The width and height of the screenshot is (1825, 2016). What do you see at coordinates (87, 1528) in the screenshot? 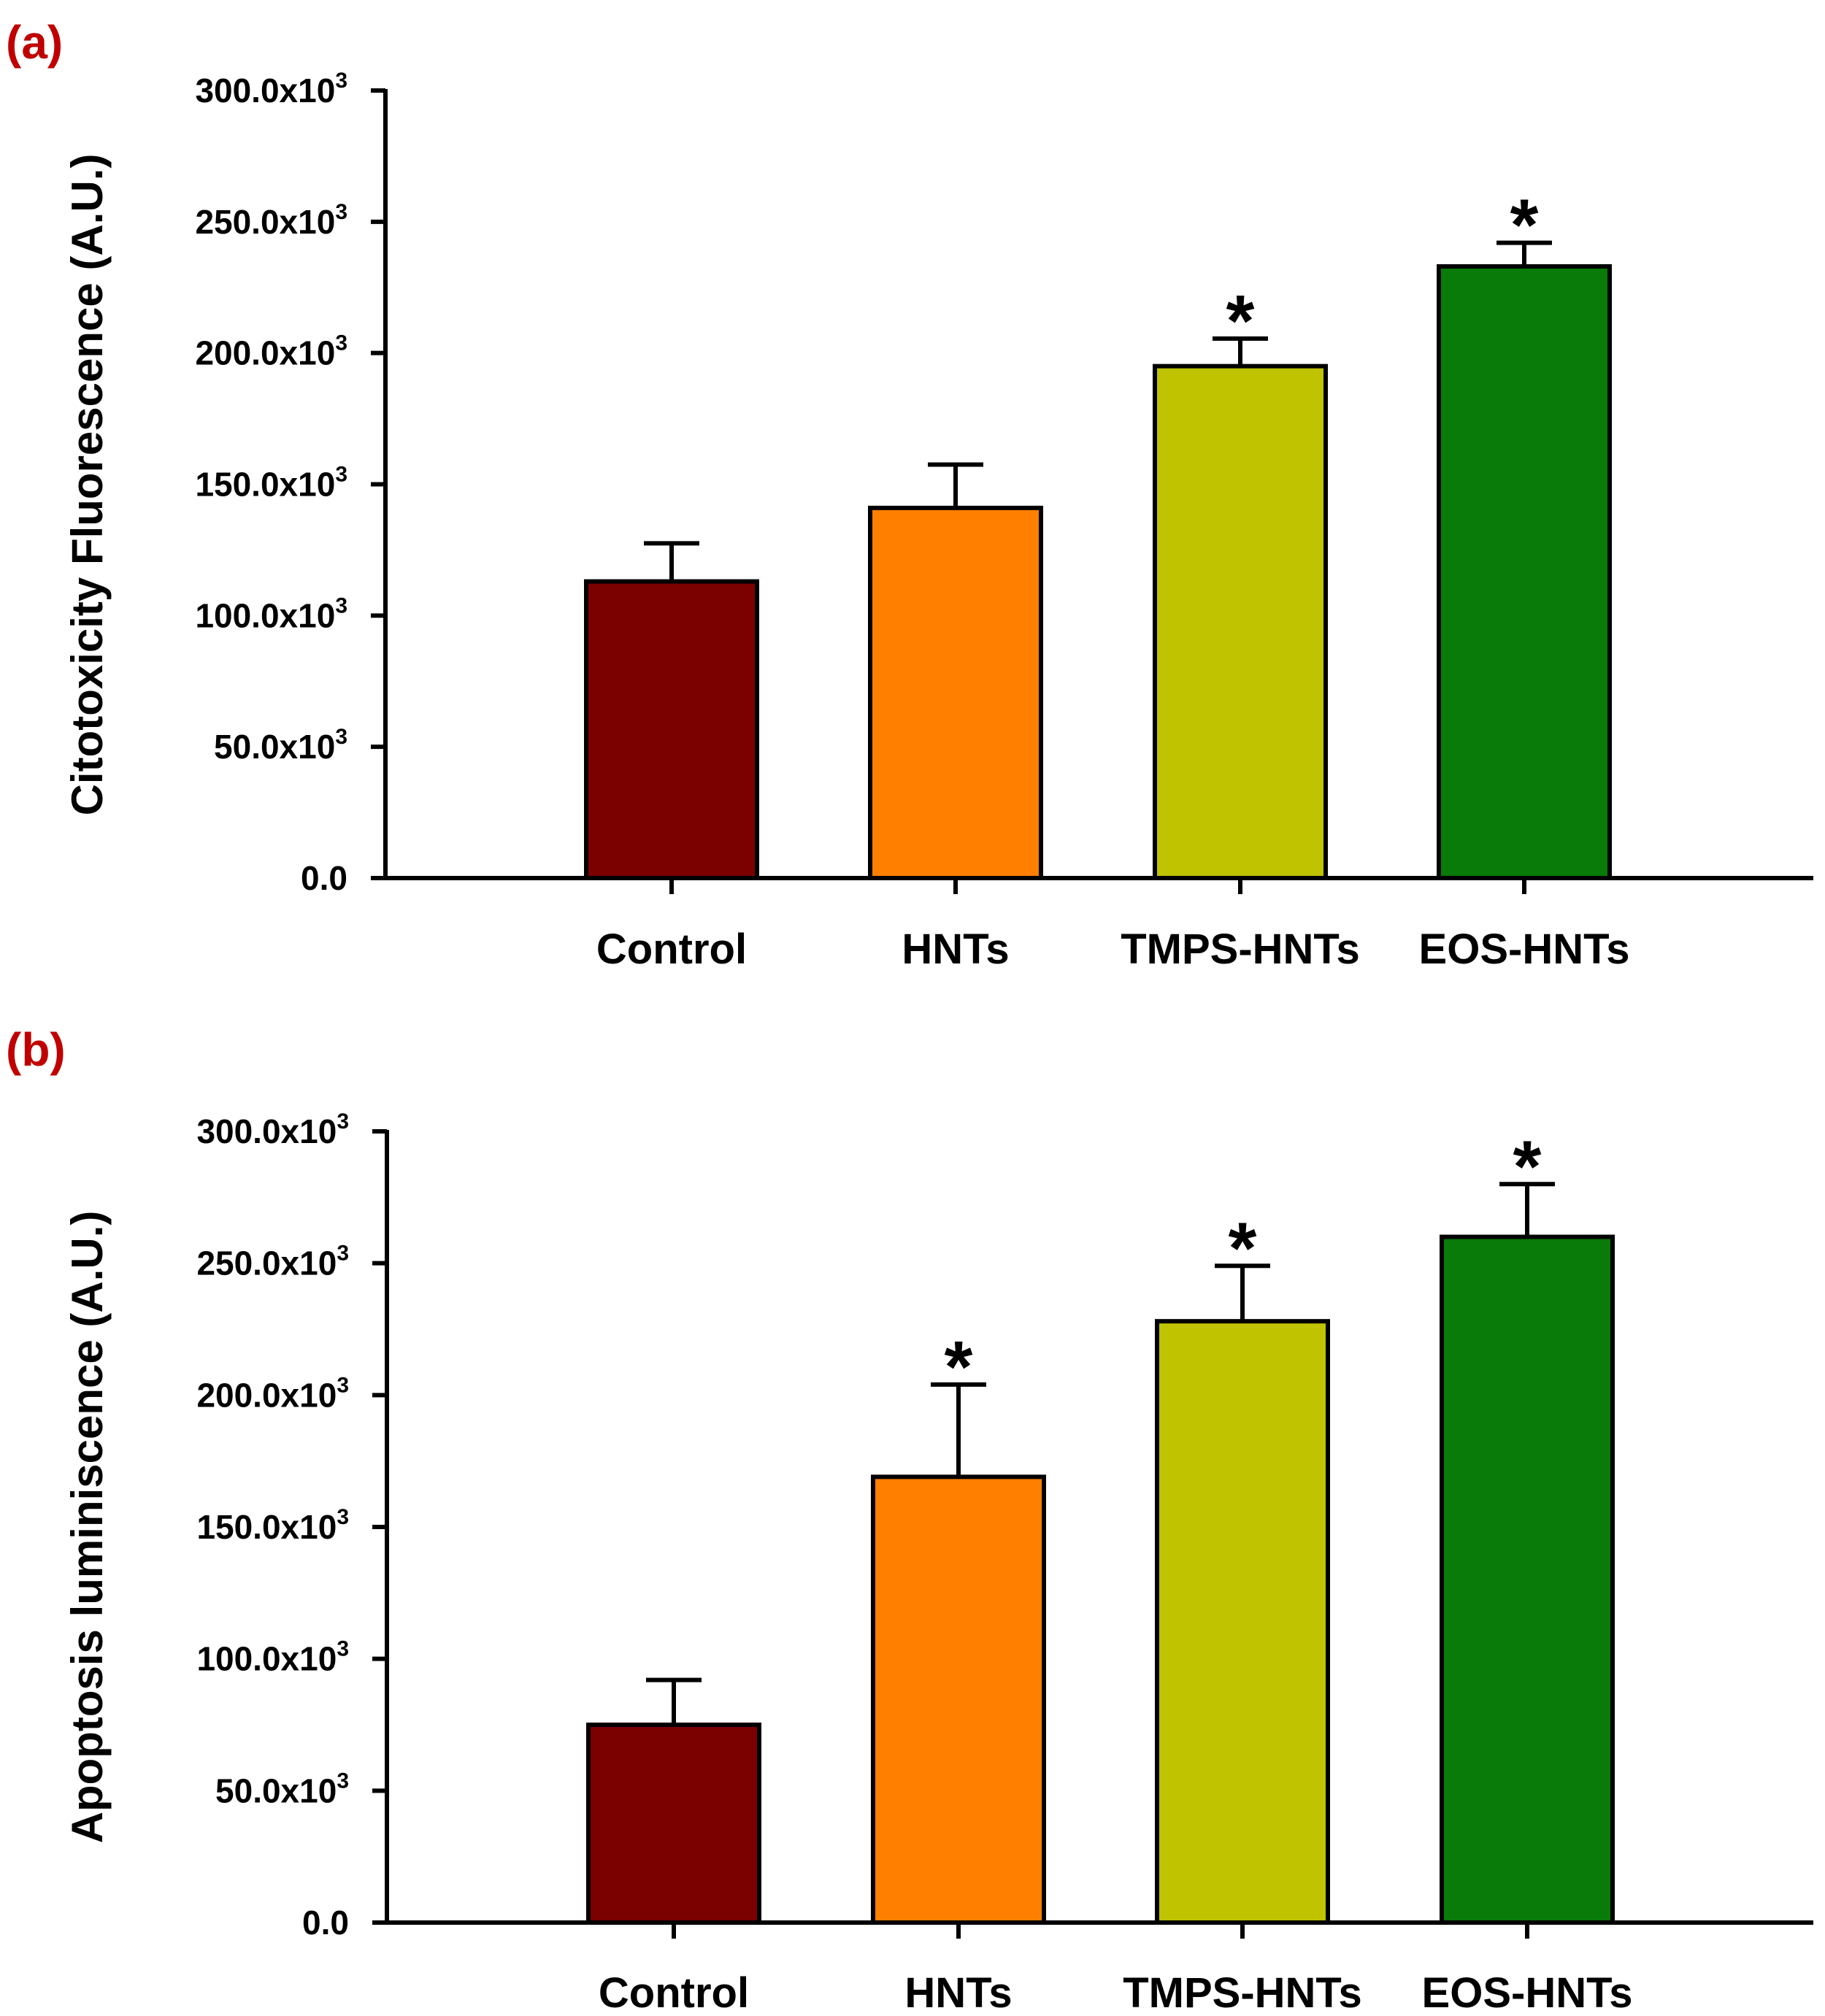
I see `y-axis-title: Apoptosis luminiscence (A.U.)` at bounding box center [87, 1528].